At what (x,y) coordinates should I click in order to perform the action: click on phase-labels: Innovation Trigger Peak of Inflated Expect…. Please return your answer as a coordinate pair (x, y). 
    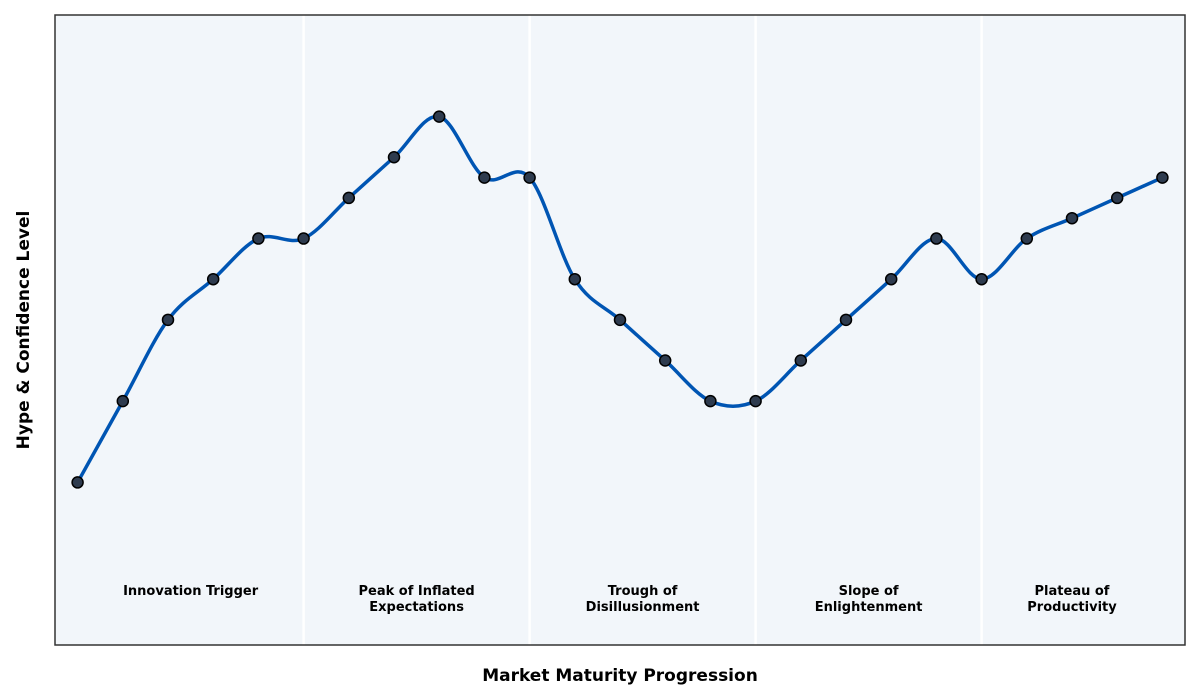
    Looking at the image, I should click on (620, 599).